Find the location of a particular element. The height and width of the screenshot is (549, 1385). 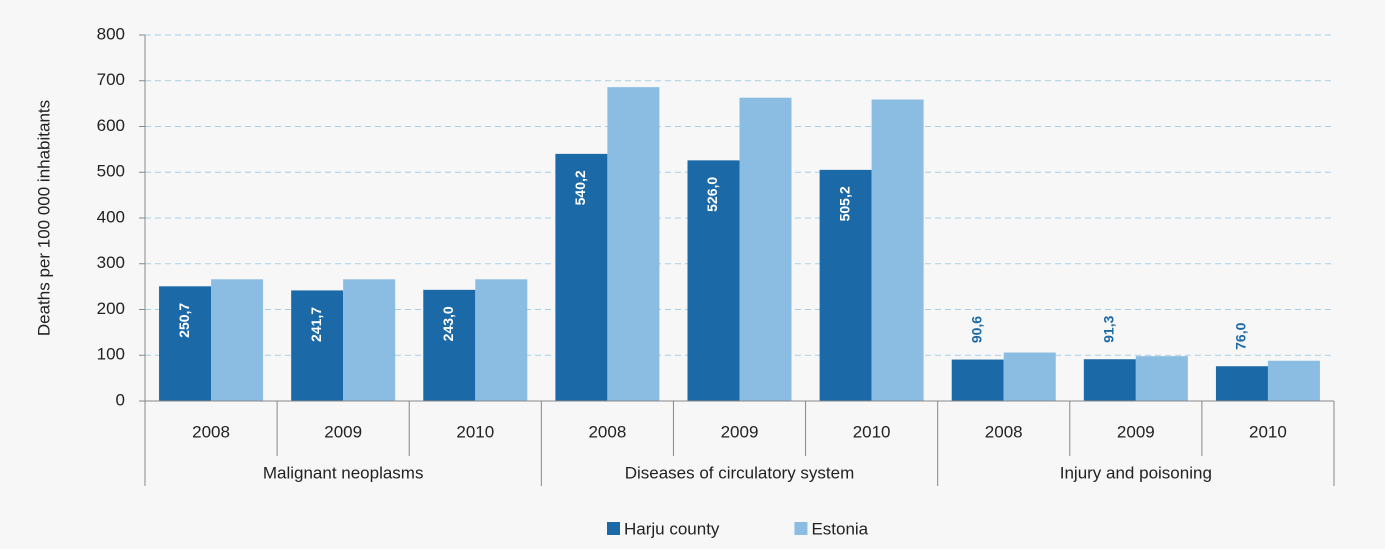

value-label: 250,7 is located at coordinates (184, 320).